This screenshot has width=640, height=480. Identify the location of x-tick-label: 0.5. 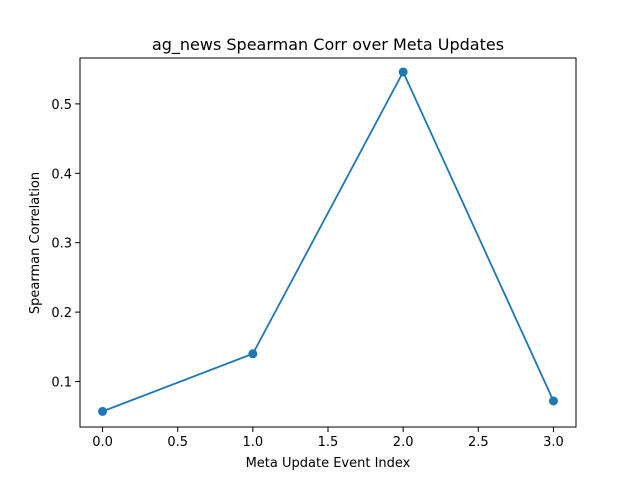
(177, 442).